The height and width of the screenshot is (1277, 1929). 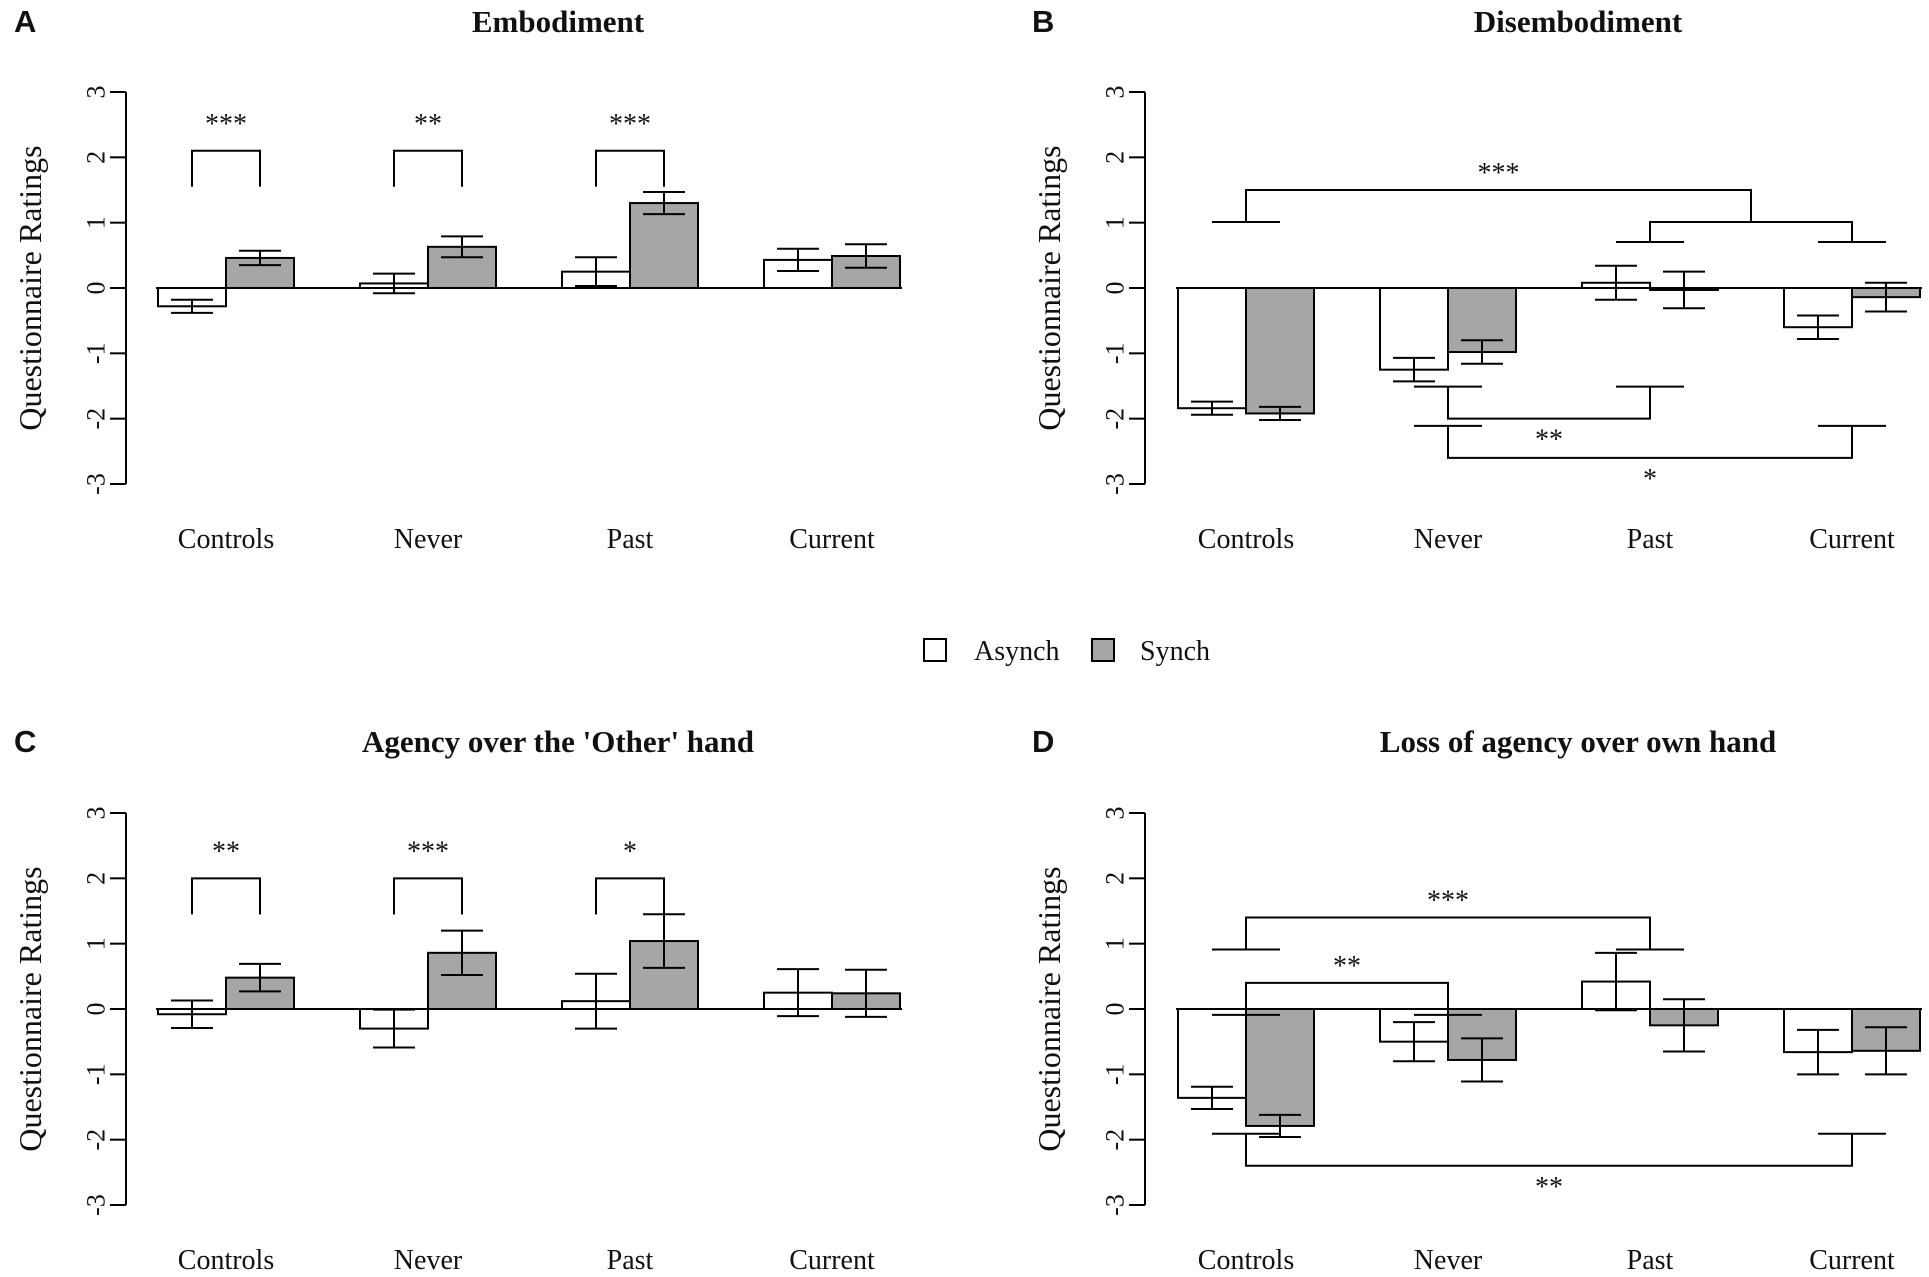 I want to click on legend-swatch-asynch, so click(x=935, y=650).